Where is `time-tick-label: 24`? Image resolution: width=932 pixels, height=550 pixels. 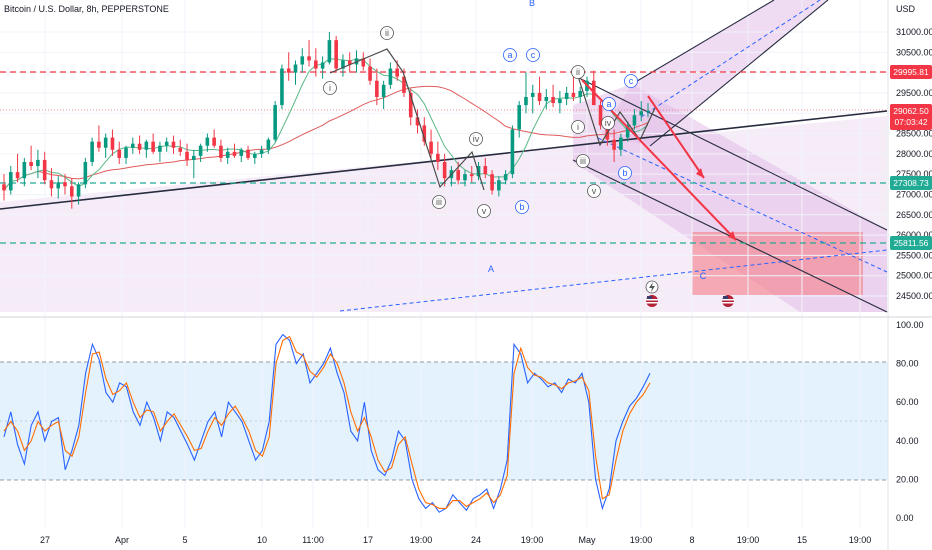 time-tick-label: 24 is located at coordinates (476, 540).